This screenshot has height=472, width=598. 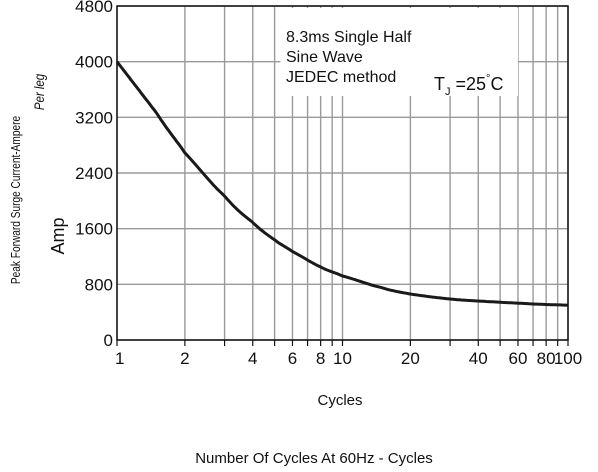 What do you see at coordinates (339, 400) in the screenshot?
I see `x-axis-label: Cycles` at bounding box center [339, 400].